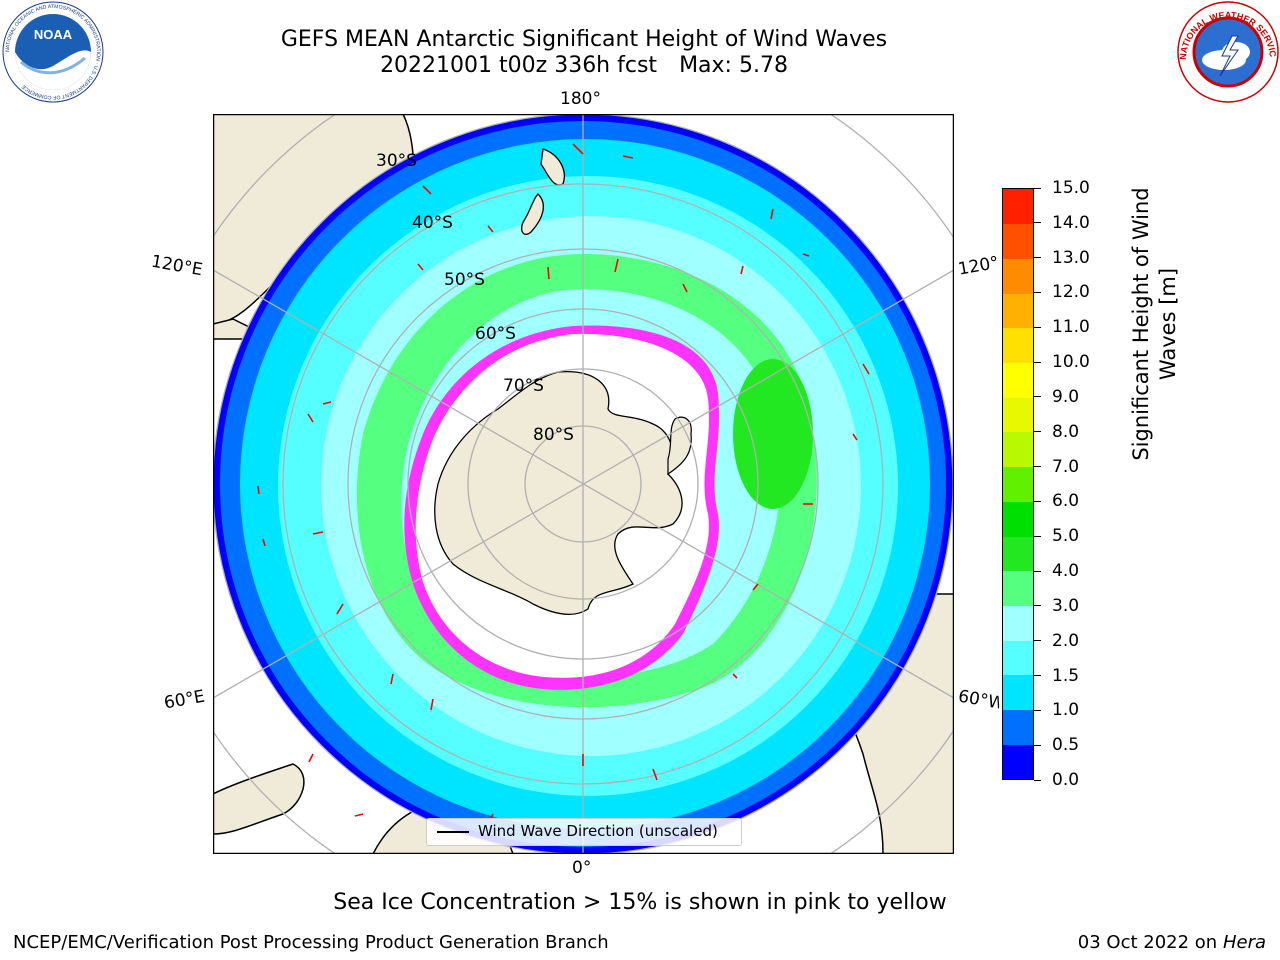 Image resolution: width=1280 pixels, height=960 pixels. I want to click on africa-land, so click(259, 799).